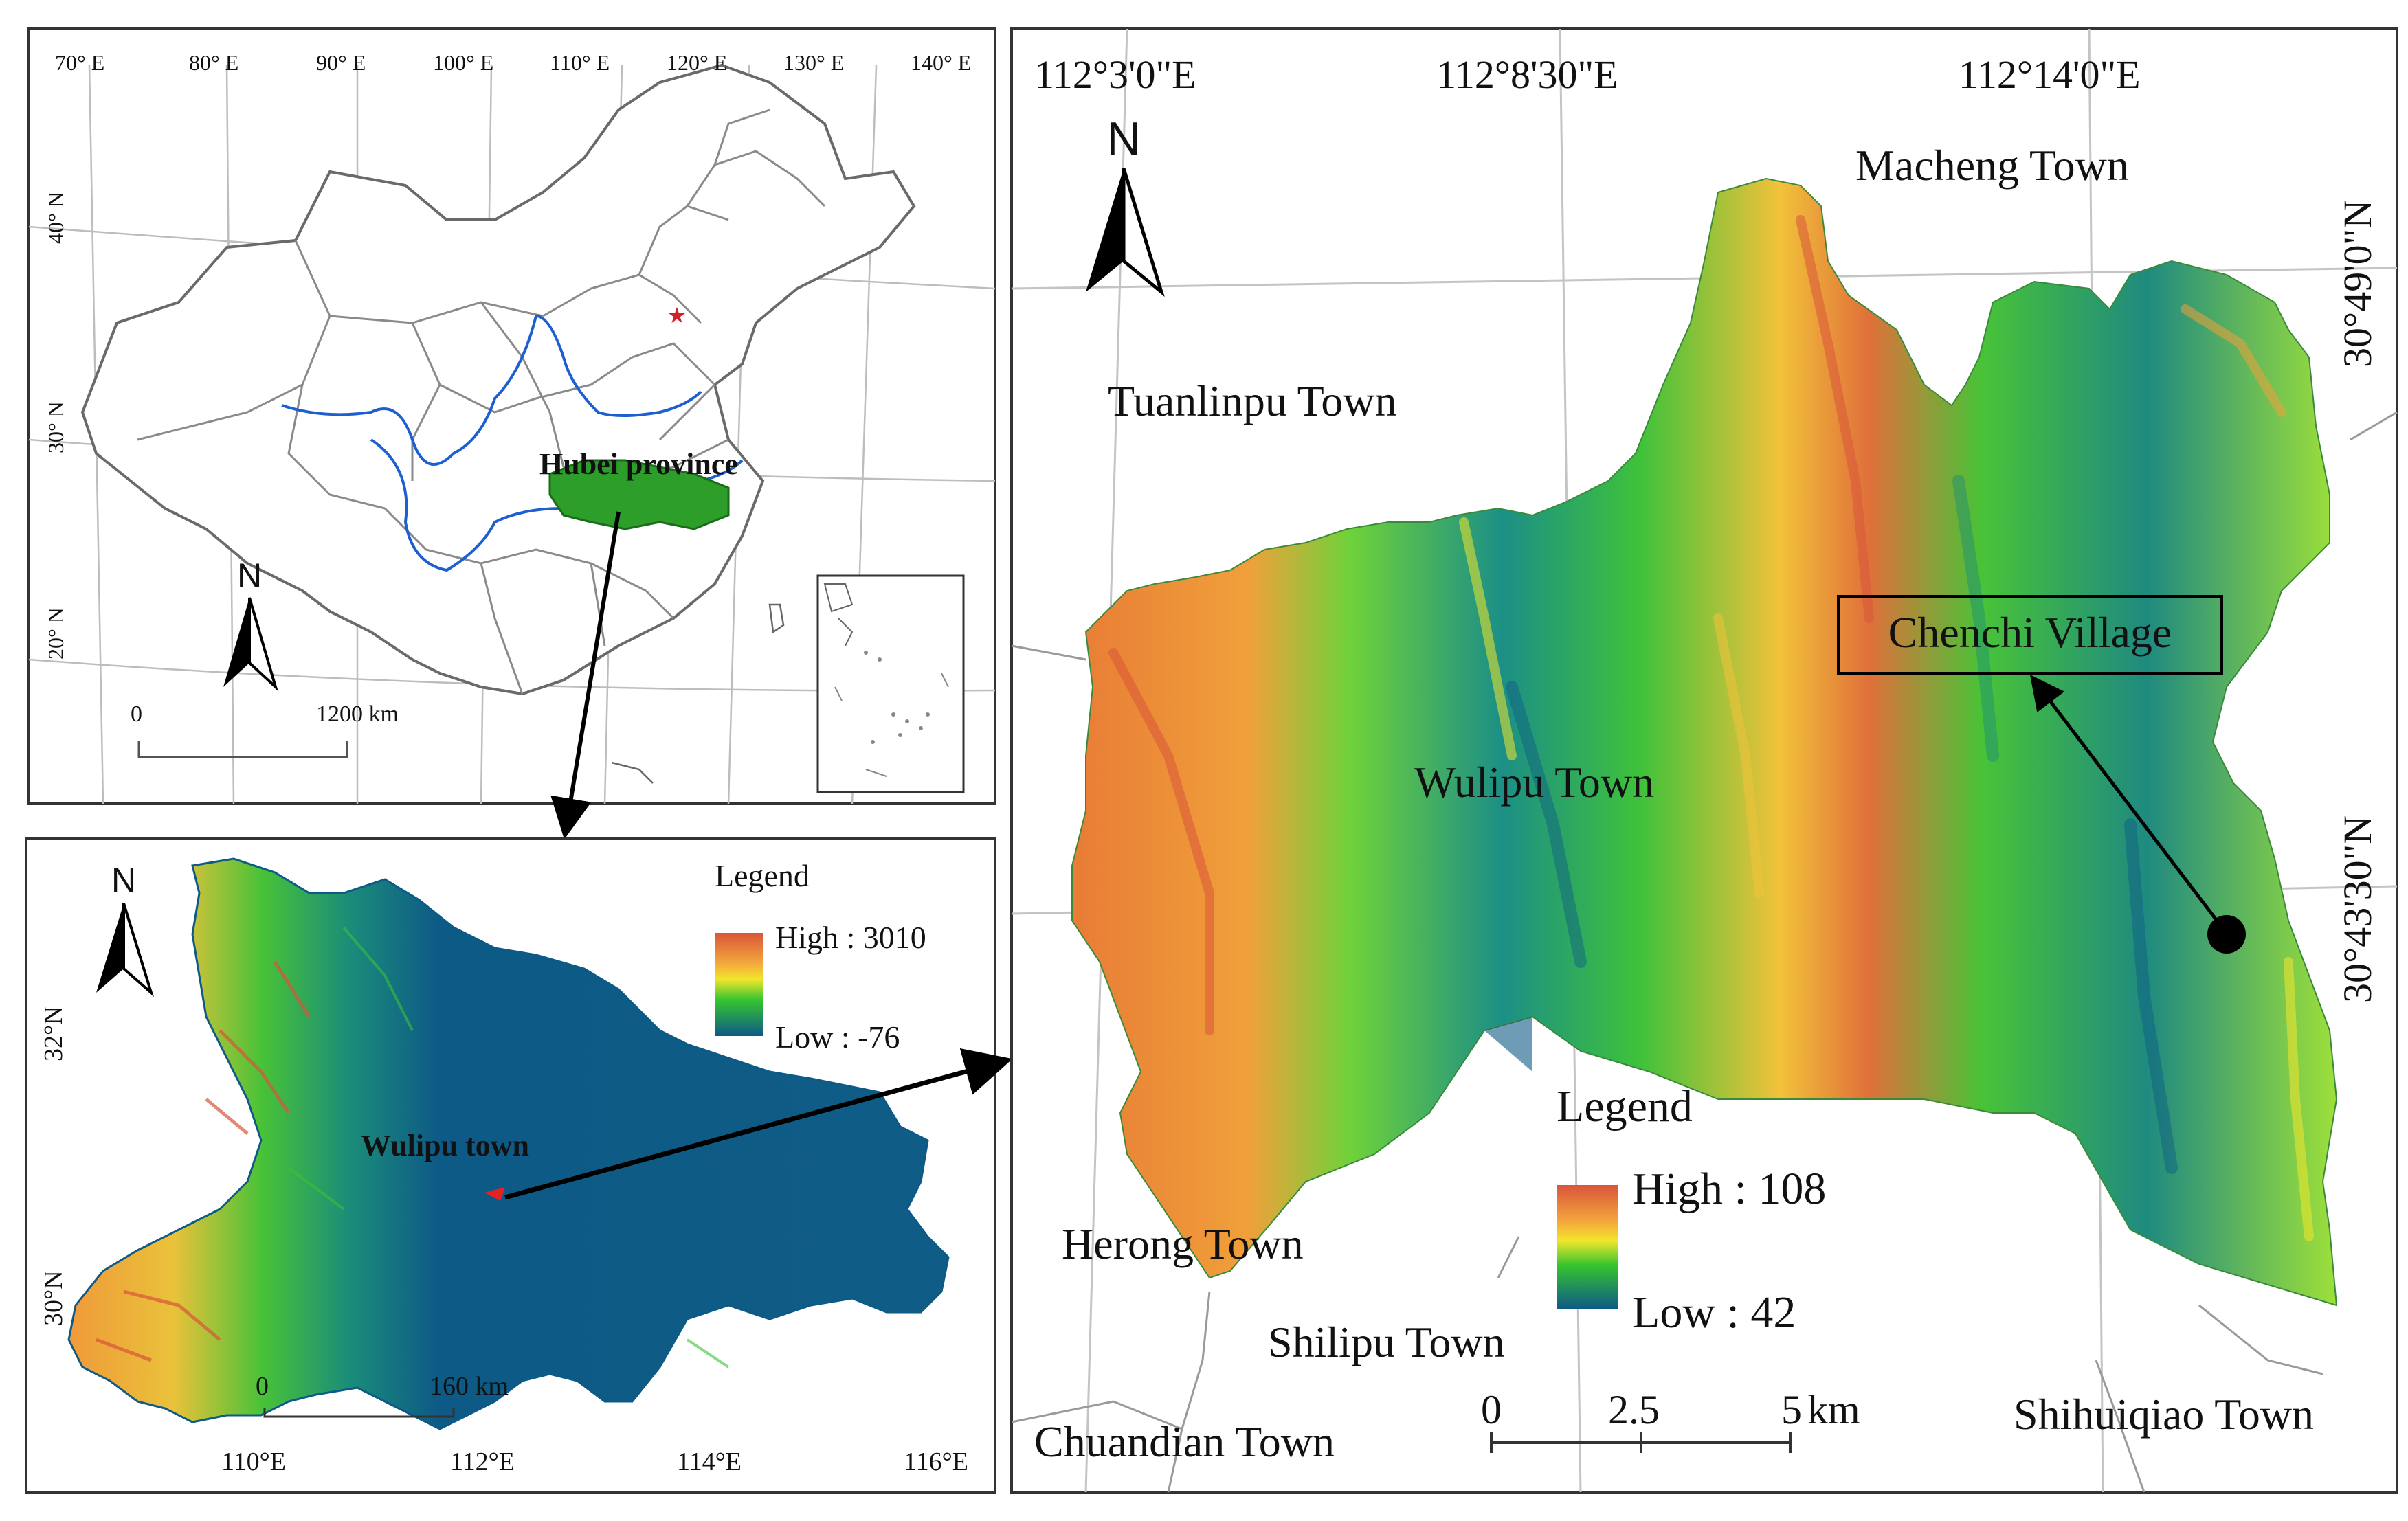 This screenshot has width=2408, height=1521. Describe the element at coordinates (54, 1298) in the screenshot. I see `hubei-lat-label: 30°N` at that location.